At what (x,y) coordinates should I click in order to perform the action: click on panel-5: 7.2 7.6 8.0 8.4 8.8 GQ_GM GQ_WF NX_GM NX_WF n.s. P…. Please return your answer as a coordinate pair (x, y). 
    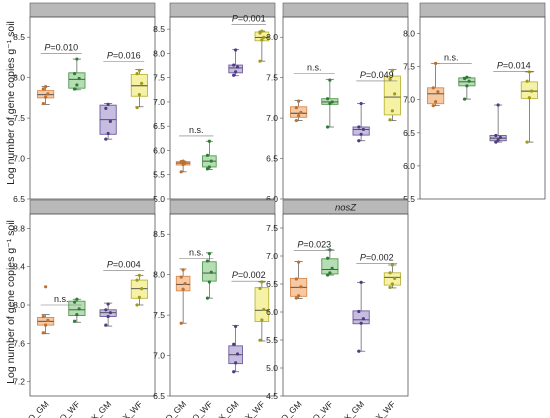
    Looking at the image, I should click on (84, 308).